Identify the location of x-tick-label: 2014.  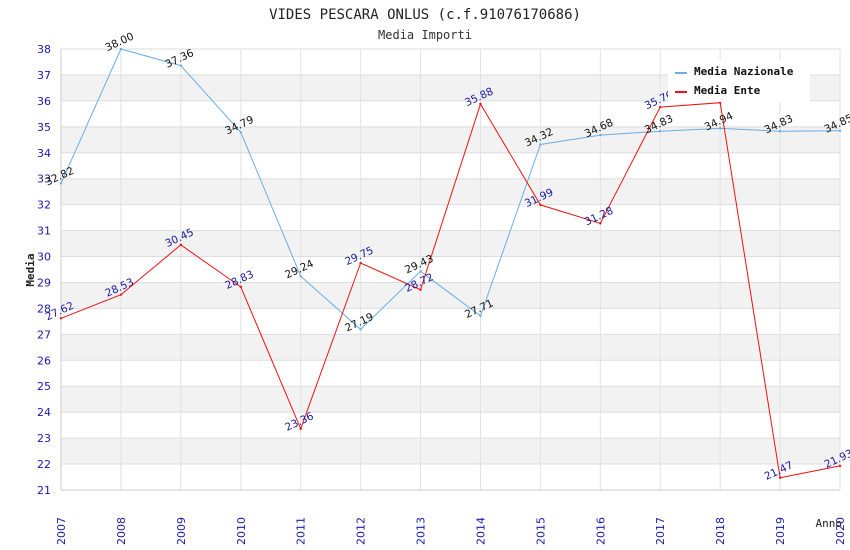
(480, 531).